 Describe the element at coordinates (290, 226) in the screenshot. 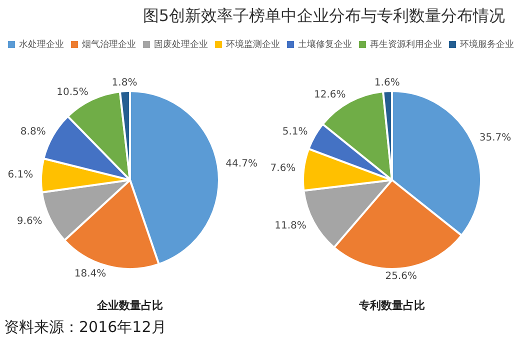

I see `data-label: 11.8%` at that location.